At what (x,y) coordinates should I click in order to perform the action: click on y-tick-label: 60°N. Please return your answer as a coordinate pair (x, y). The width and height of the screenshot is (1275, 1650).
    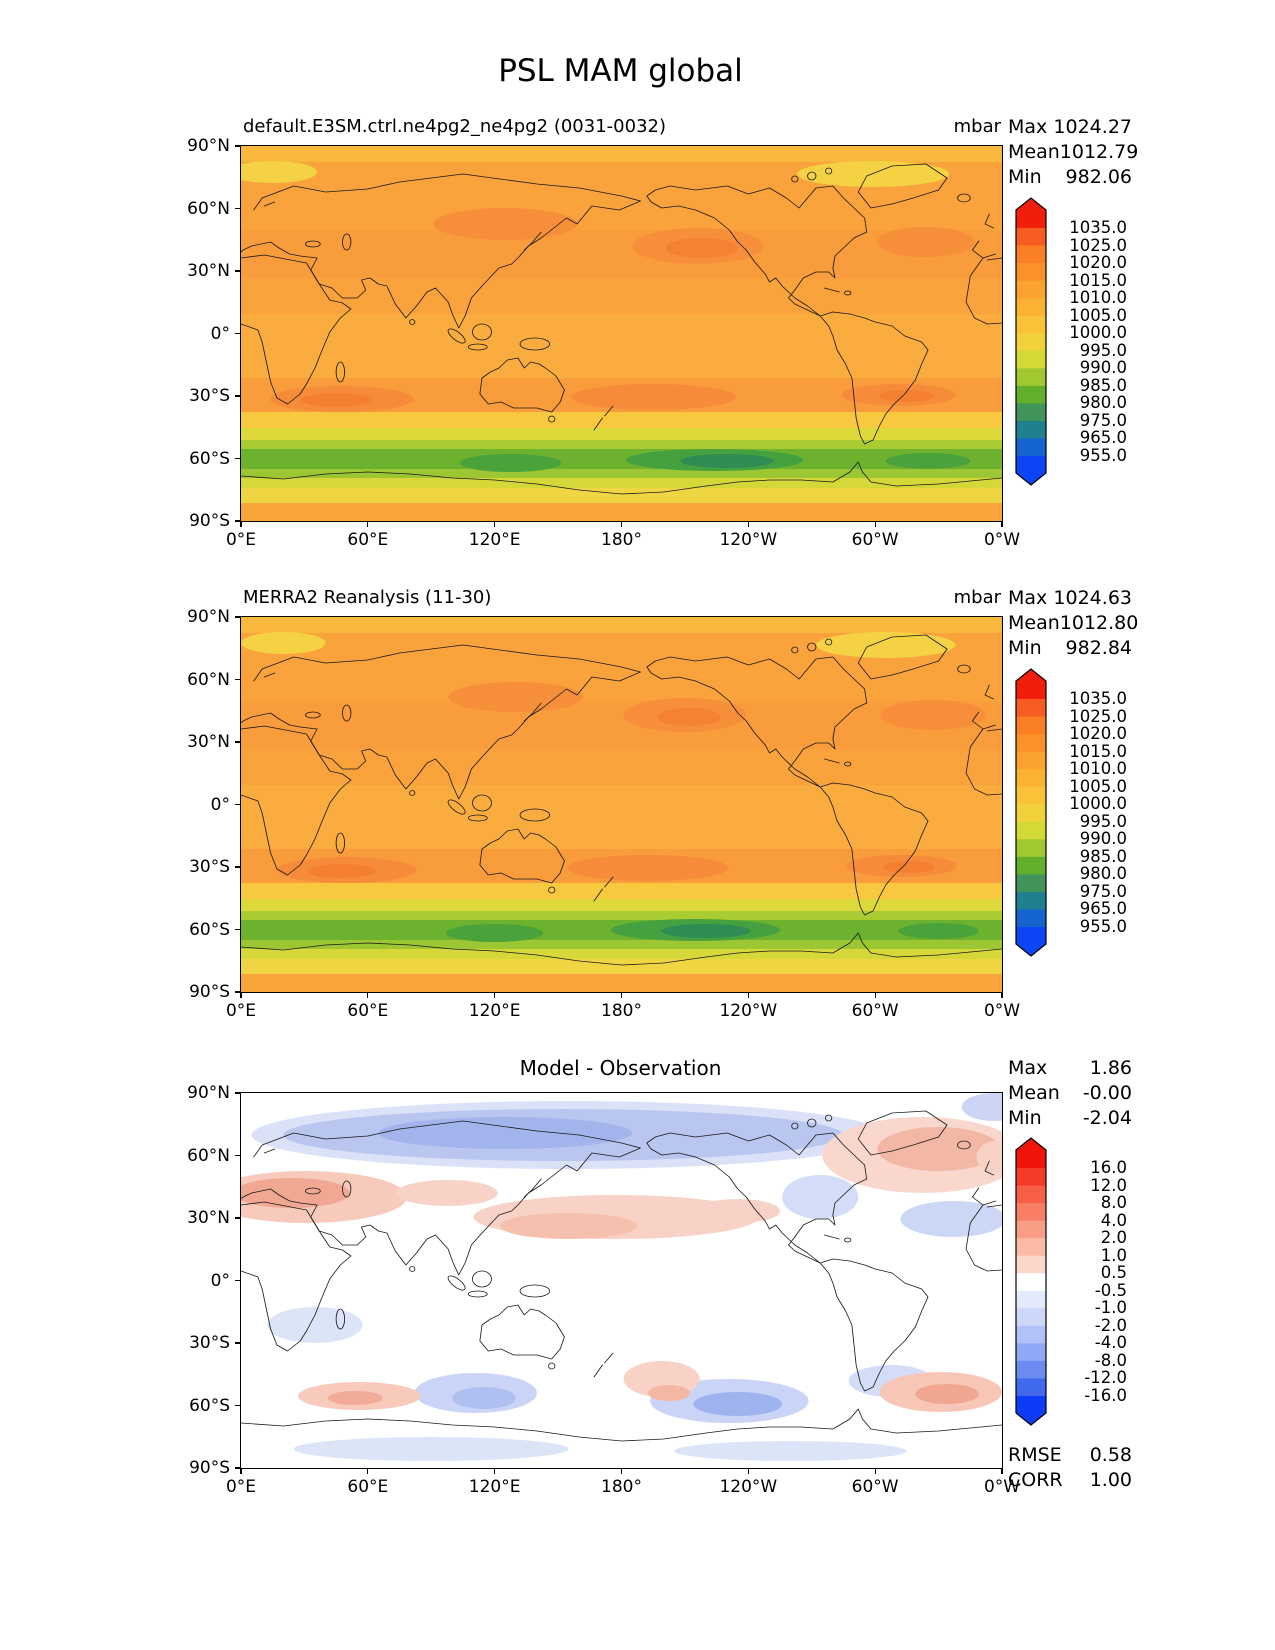
    Looking at the image, I should click on (208, 679).